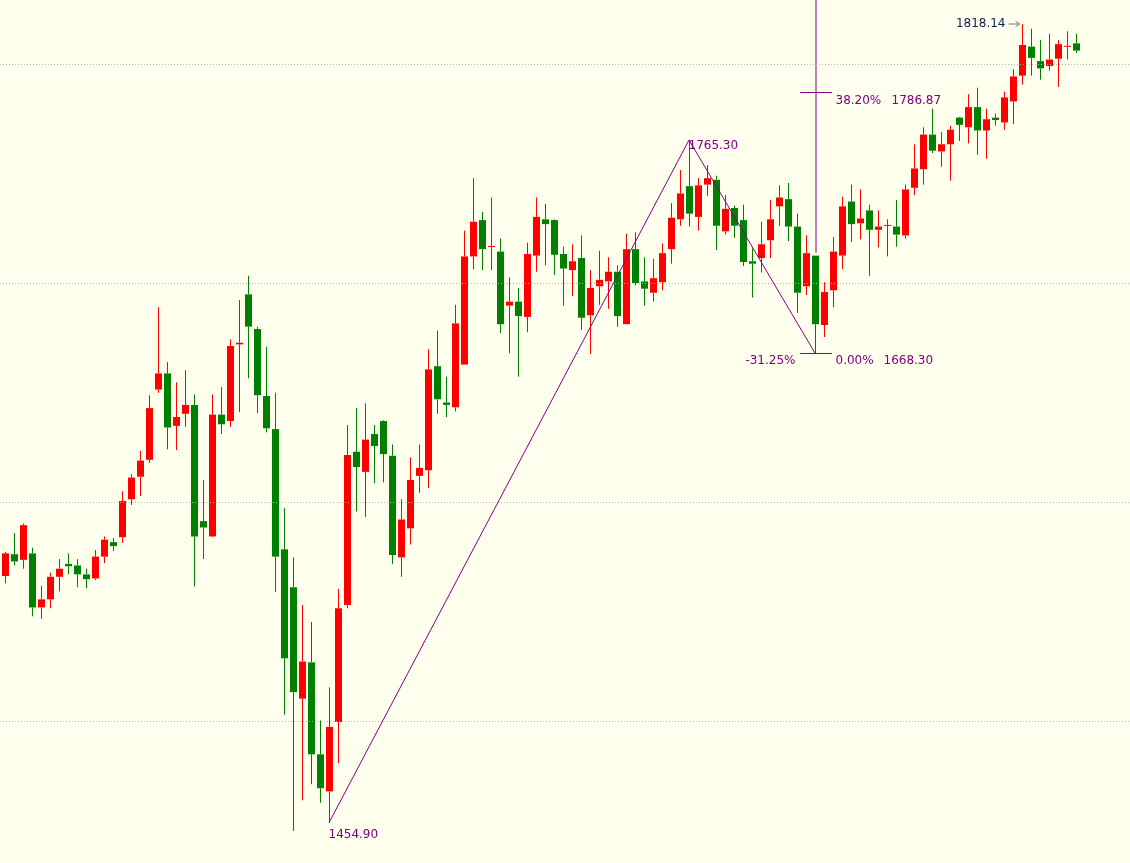  Describe the element at coordinates (858, 99) in the screenshot. I see `annotation: 38.20%` at that location.